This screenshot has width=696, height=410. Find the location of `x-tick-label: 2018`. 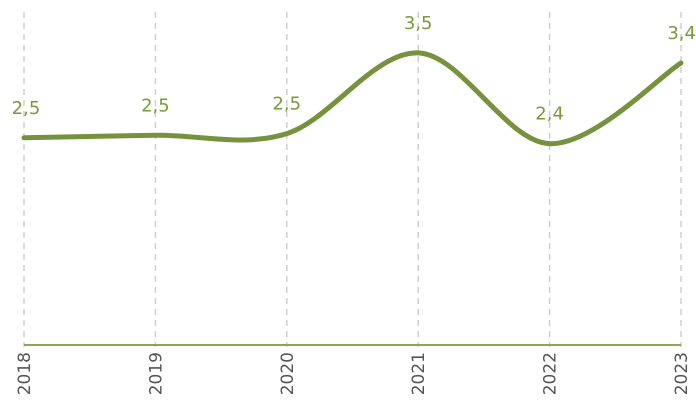

x-tick-label: 2018 is located at coordinates (25, 373).